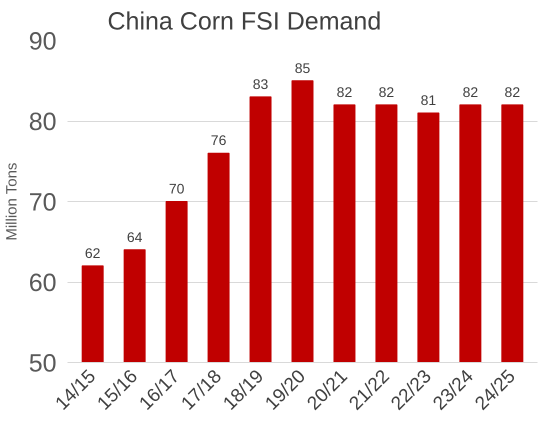 The width and height of the screenshot is (547, 424). What do you see at coordinates (218, 140) in the screenshot?
I see `data-label: 76` at bounding box center [218, 140].